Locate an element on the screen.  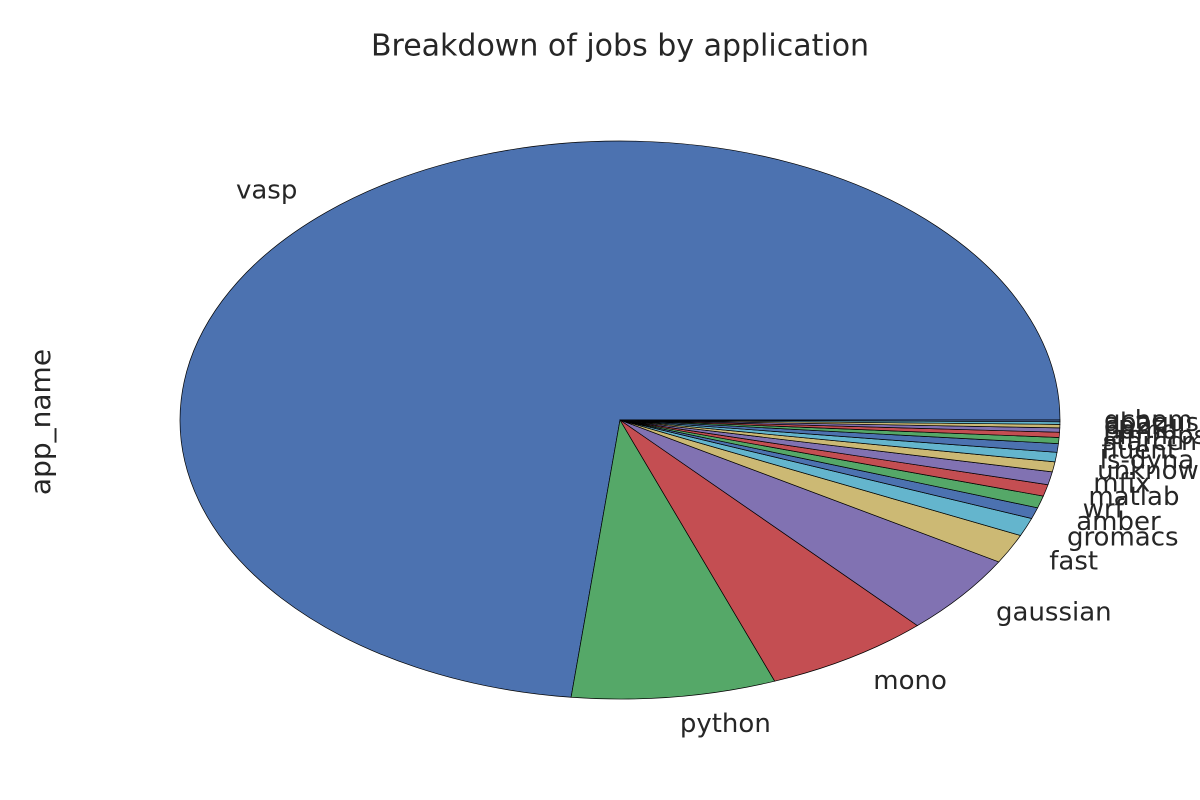
slice-label: wrf is located at coordinates (1104, 510).